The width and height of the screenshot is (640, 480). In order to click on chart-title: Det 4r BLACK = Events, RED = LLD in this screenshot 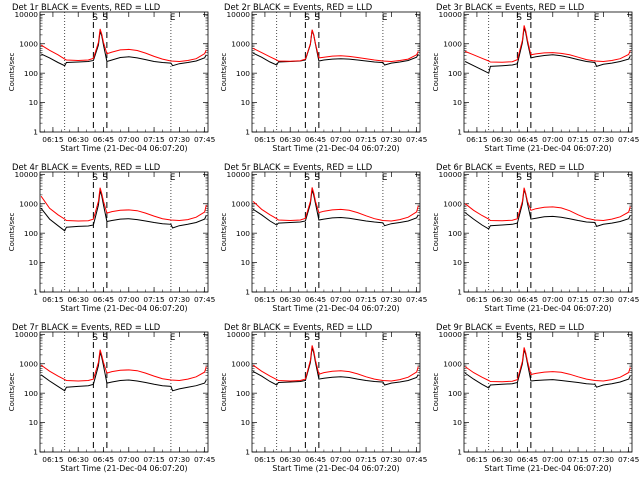, I will do `click(86, 167)`.